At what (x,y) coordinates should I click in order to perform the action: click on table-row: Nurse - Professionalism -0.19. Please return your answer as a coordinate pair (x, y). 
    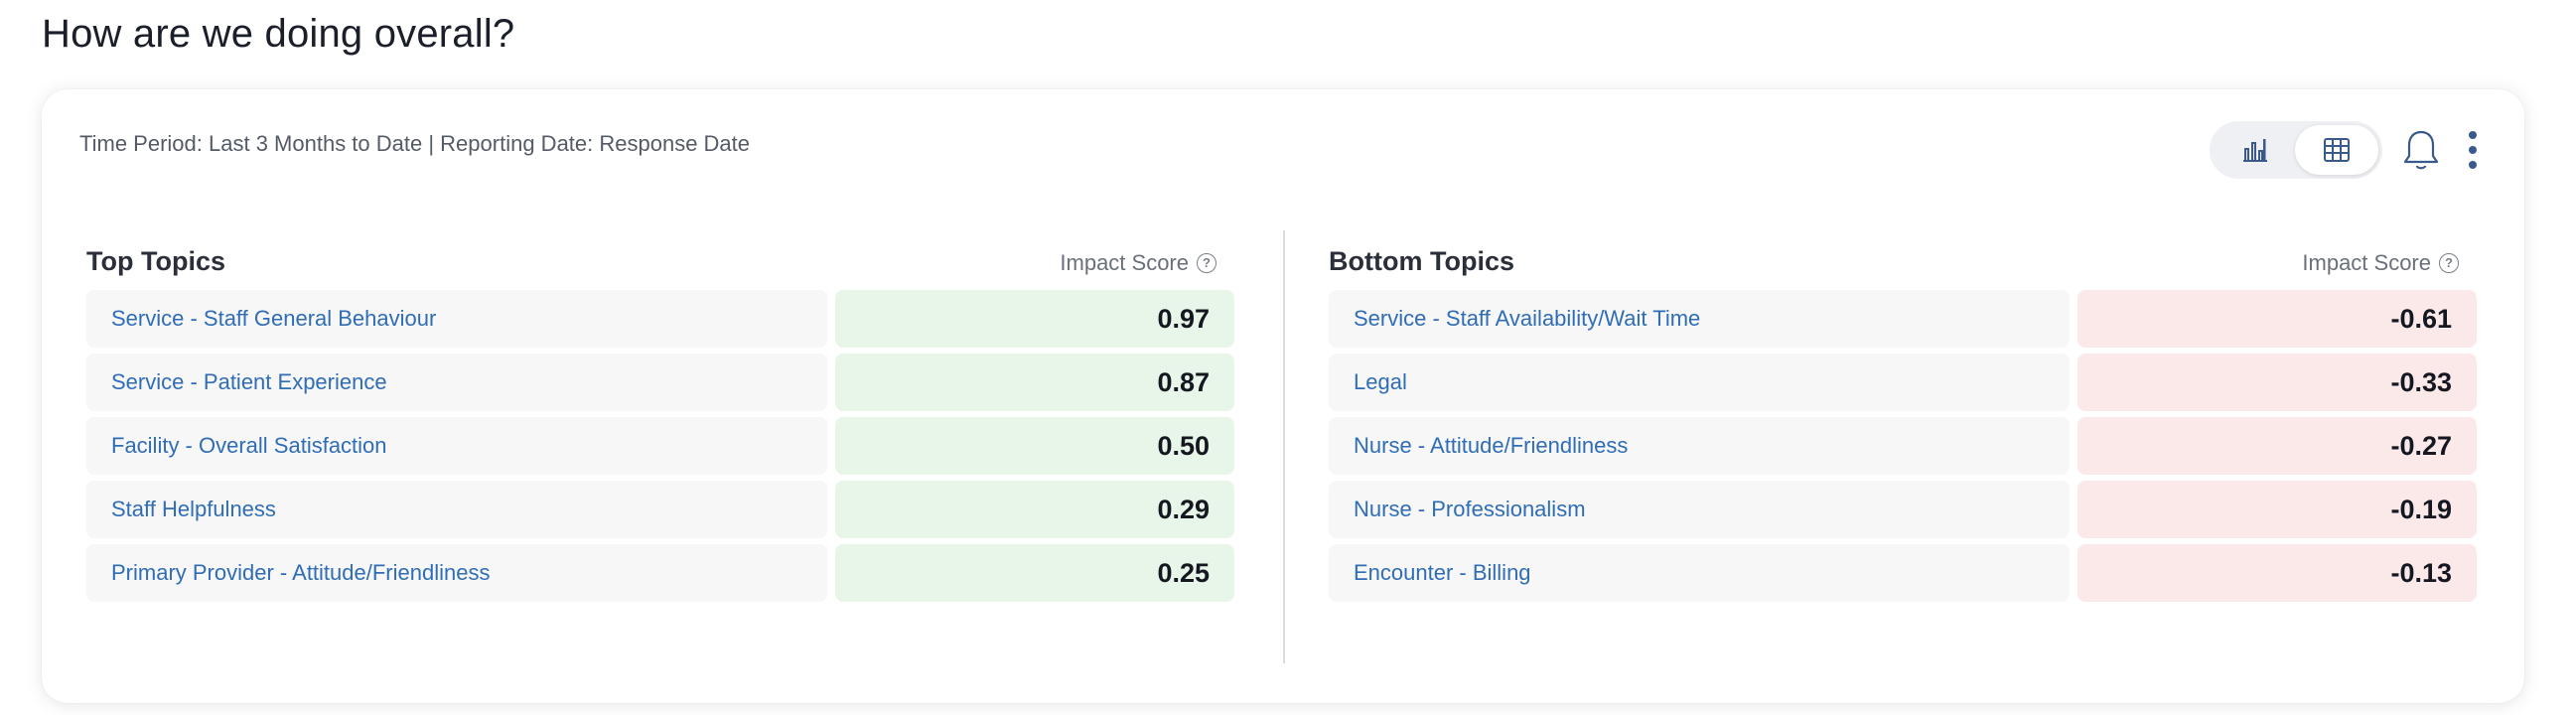
    Looking at the image, I should click on (1903, 509).